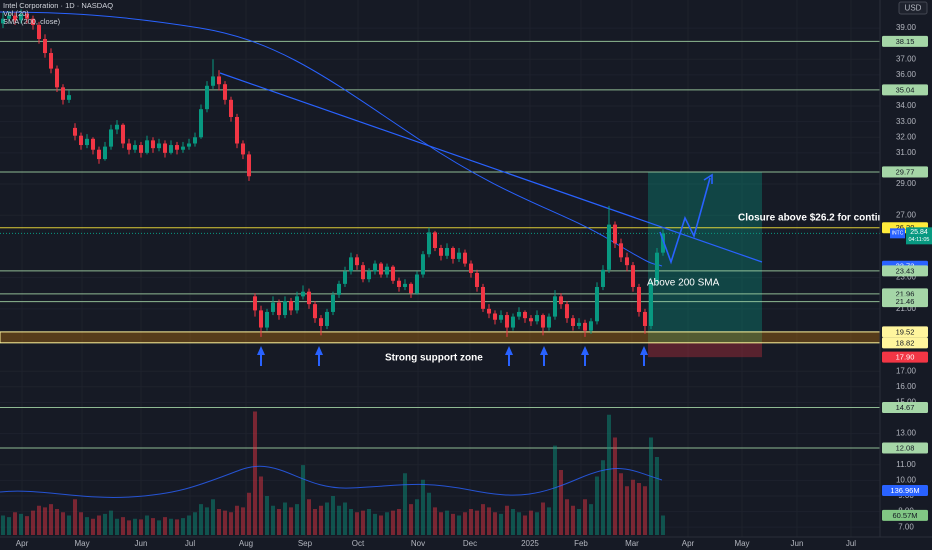 Image resolution: width=932 pixels, height=550 pixels. Describe the element at coordinates (440, 337) in the screenshot. I see `support-zone` at that location.